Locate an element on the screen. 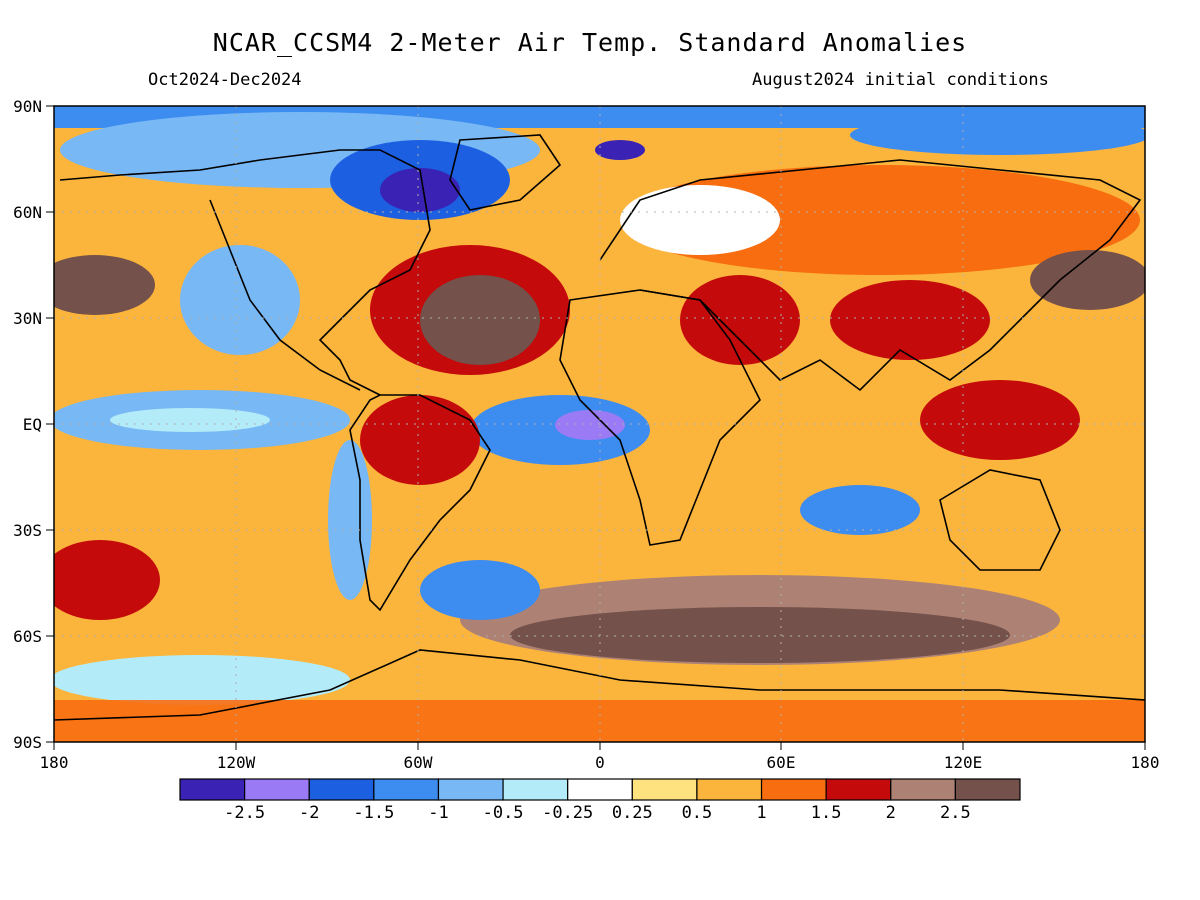 This screenshot has height=900, width=1200. colorbar-tick-label: 2.5 is located at coordinates (955, 813).